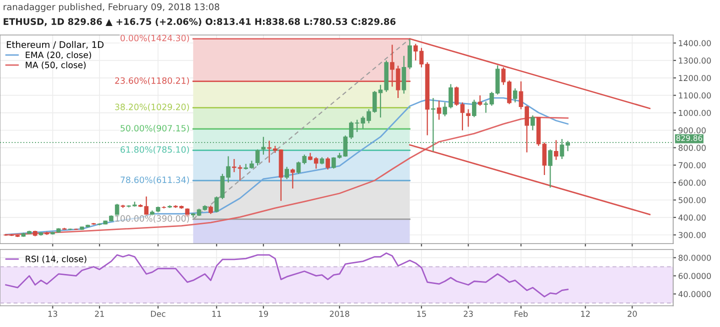  What do you see at coordinates (340, 313) in the screenshot?
I see `x-tick-label: 2018` at bounding box center [340, 313].